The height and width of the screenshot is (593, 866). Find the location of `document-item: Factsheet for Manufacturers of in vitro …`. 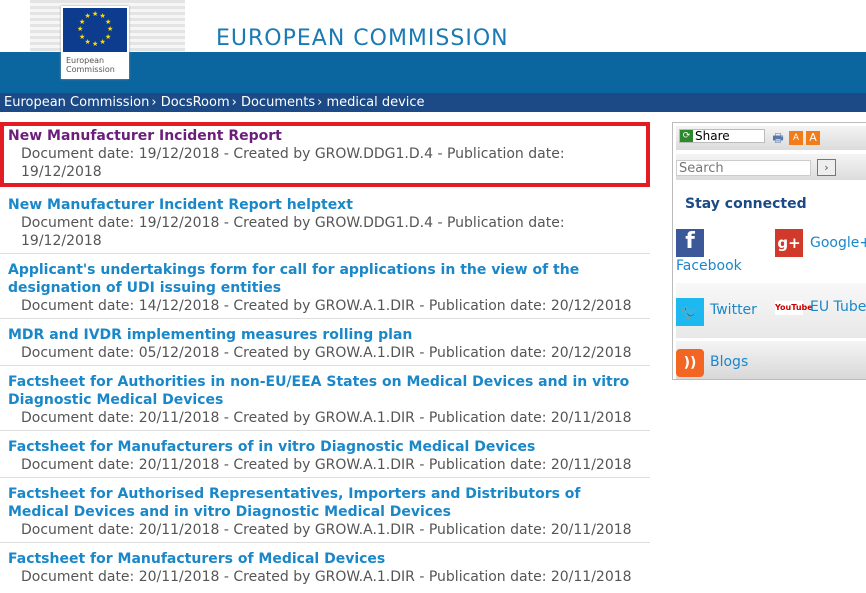

document-item: Factsheet for Manufacturers of in vitro … is located at coordinates (325, 456).